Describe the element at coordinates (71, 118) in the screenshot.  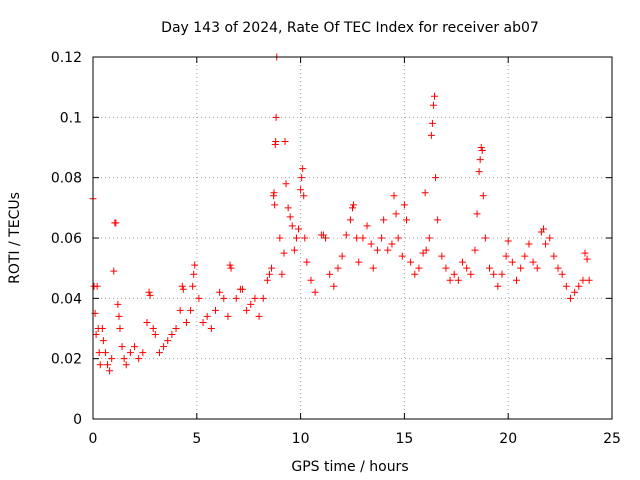
I see `y-tick-label: 0.1` at that location.